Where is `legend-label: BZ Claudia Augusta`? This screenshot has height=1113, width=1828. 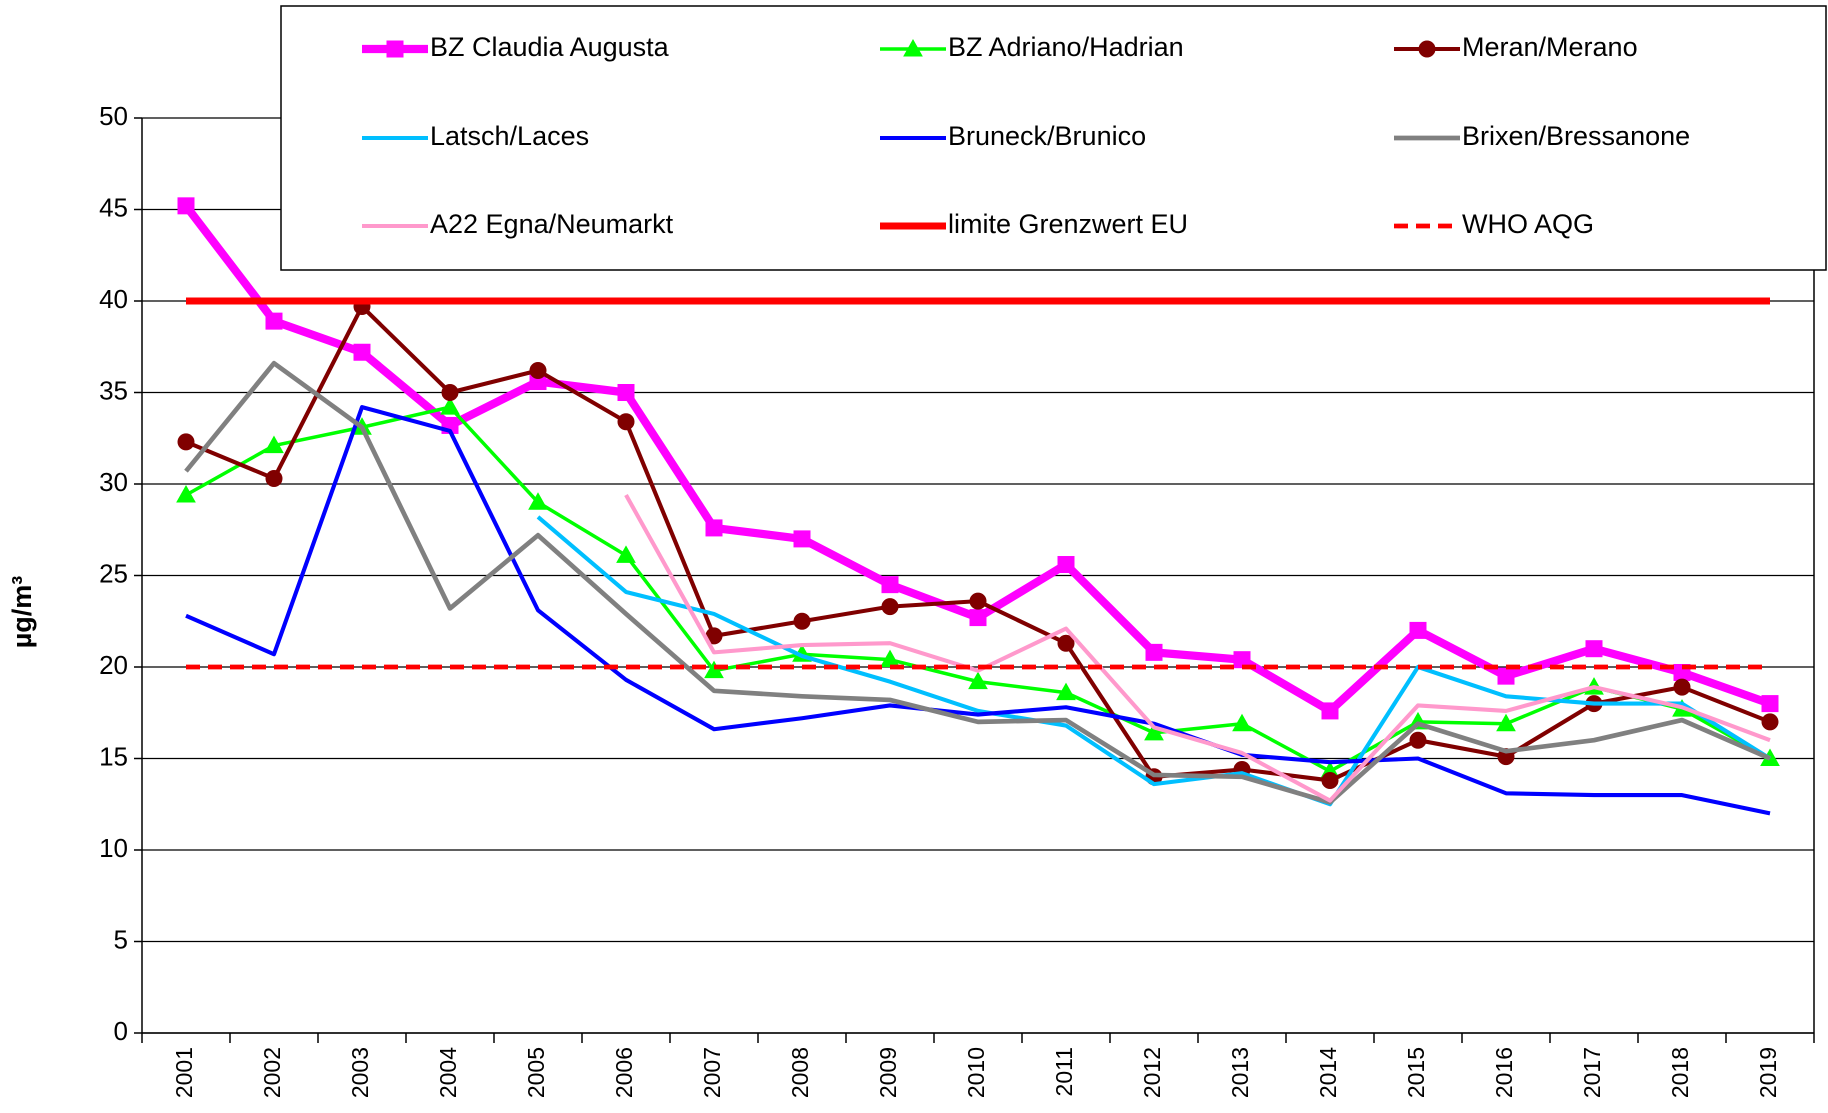
legend-label: BZ Claudia Augusta is located at coordinates (550, 47).